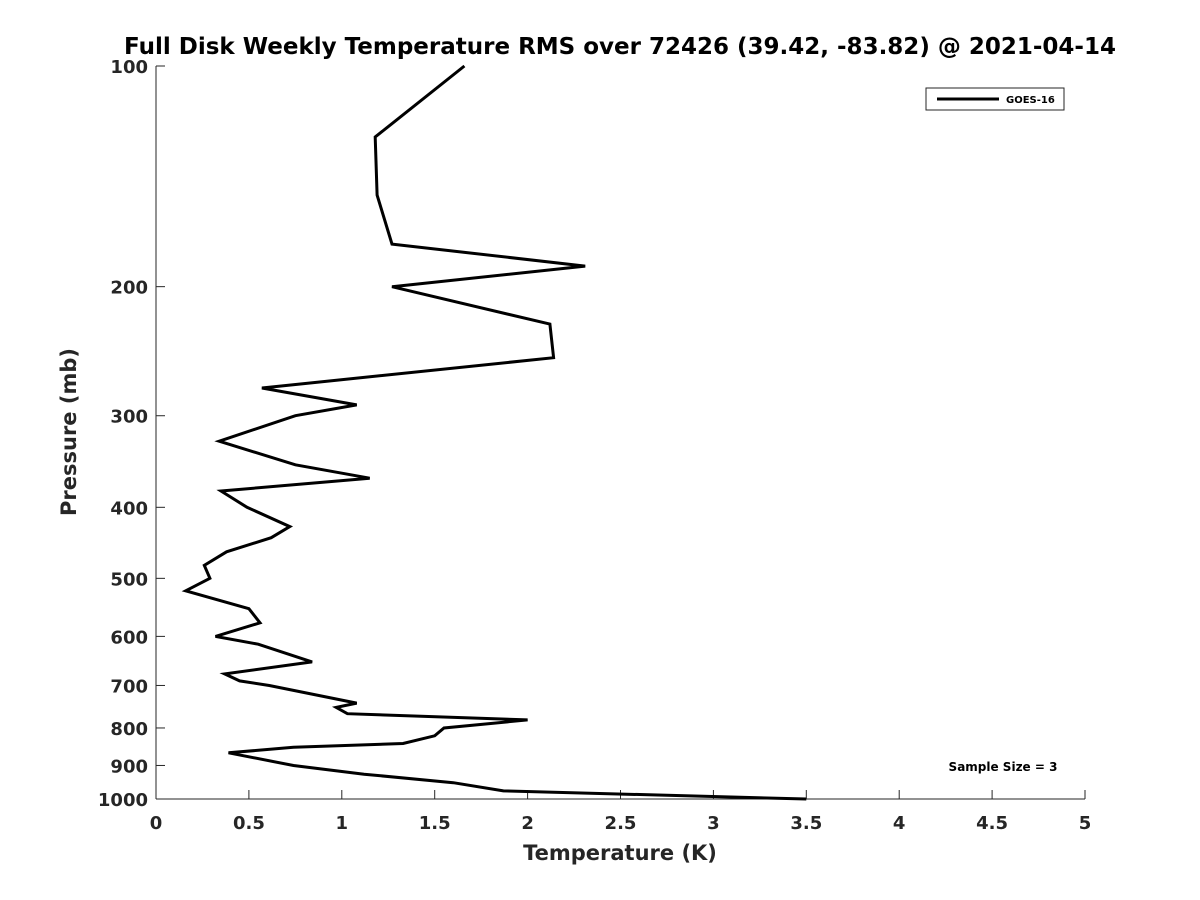 Image resolution: width=1200 pixels, height=900 pixels. I want to click on x-axis-ticks: 0 0.5 1 1.5 2 2.5 3 3.5 4 4.5 5, so click(621, 812).